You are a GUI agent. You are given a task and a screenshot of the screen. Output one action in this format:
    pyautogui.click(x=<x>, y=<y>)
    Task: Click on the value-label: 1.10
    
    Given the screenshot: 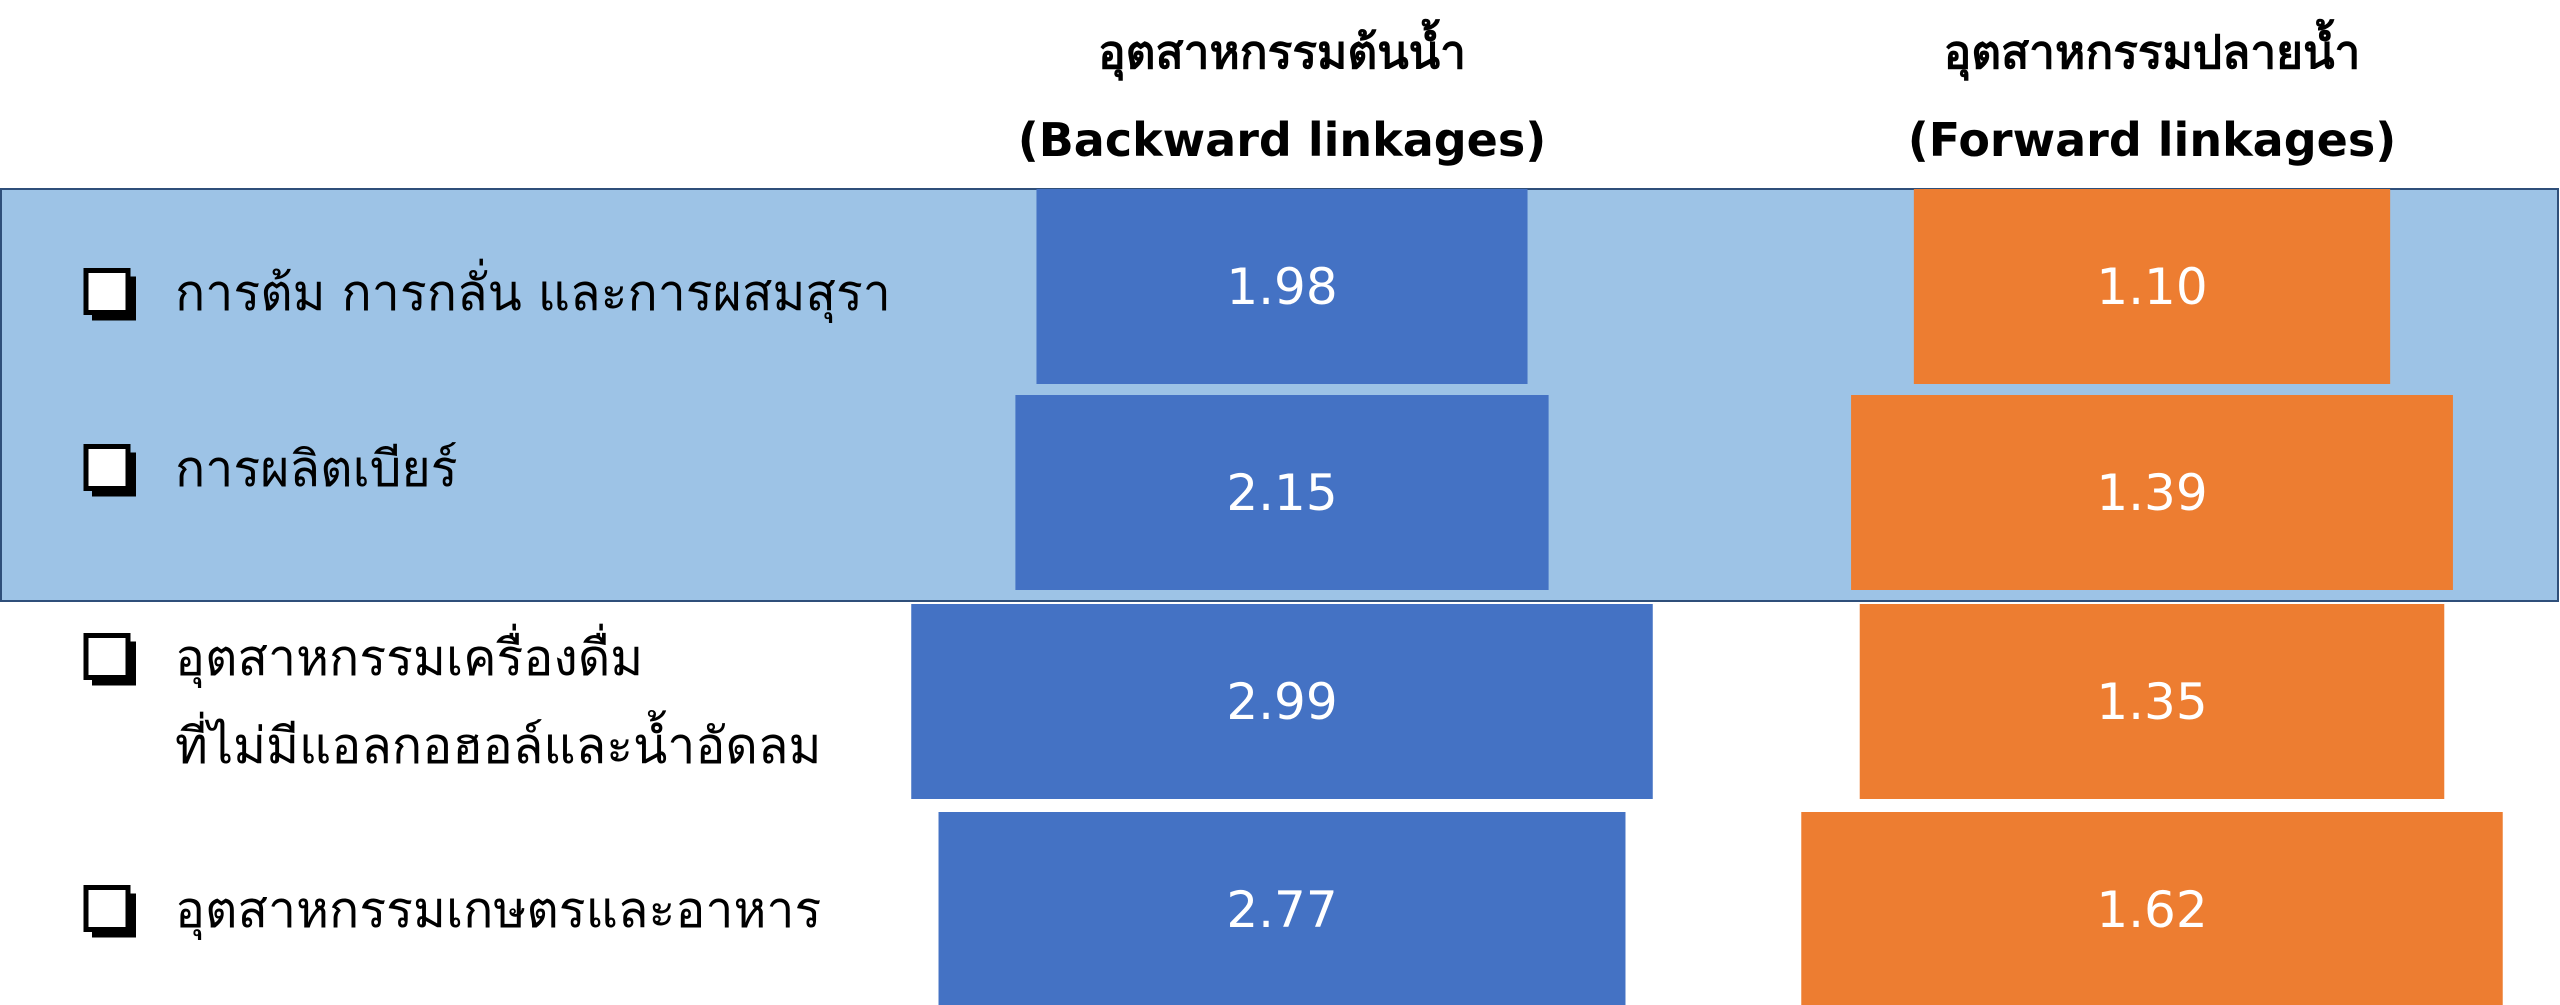 What is the action you would take?
    pyautogui.click(x=2152, y=286)
    